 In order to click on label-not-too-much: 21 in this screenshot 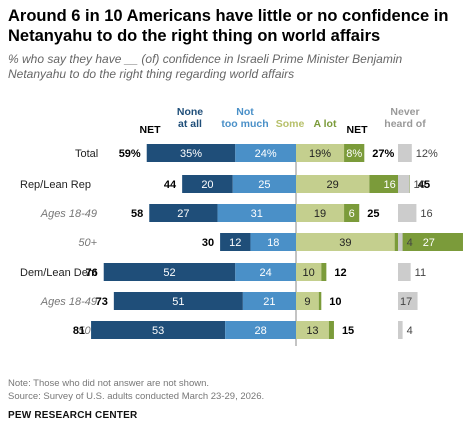, I will do `click(269, 302)`.